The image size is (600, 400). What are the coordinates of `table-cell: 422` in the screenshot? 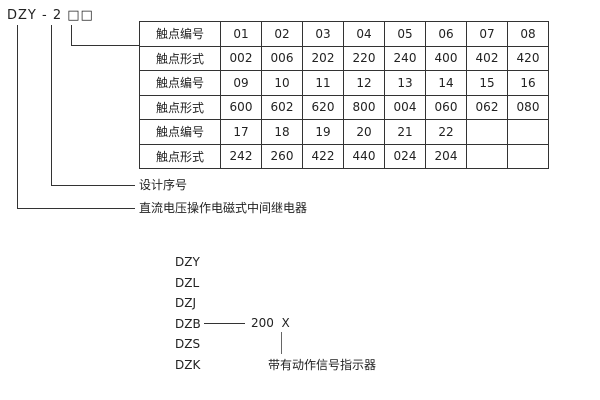 It's located at (323, 156).